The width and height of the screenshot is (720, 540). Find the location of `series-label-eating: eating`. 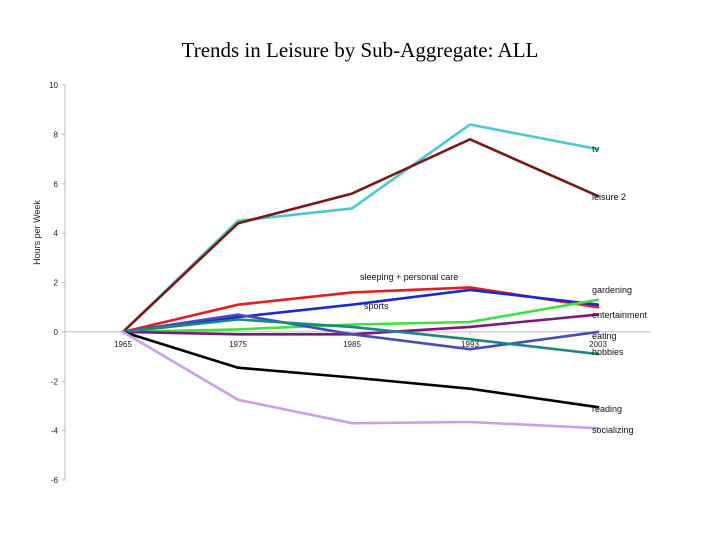

series-label-eating: eating is located at coordinates (604, 336).